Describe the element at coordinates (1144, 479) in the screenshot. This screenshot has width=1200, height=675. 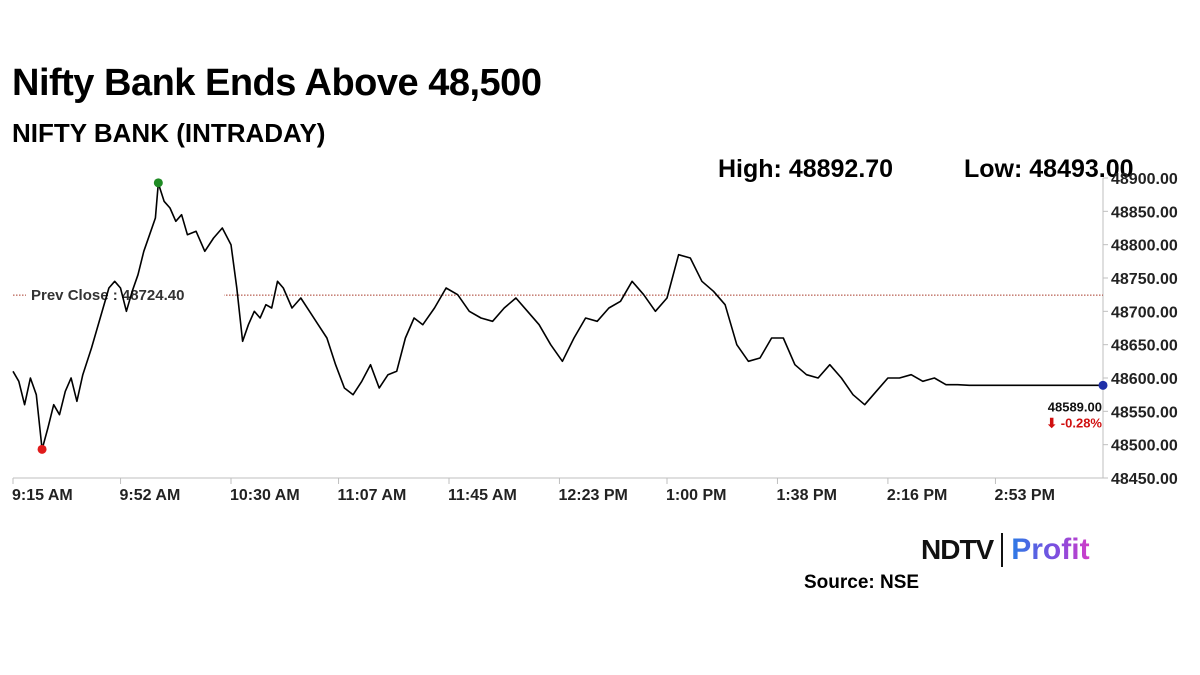
I see `y-tick-label: 48450.00` at that location.